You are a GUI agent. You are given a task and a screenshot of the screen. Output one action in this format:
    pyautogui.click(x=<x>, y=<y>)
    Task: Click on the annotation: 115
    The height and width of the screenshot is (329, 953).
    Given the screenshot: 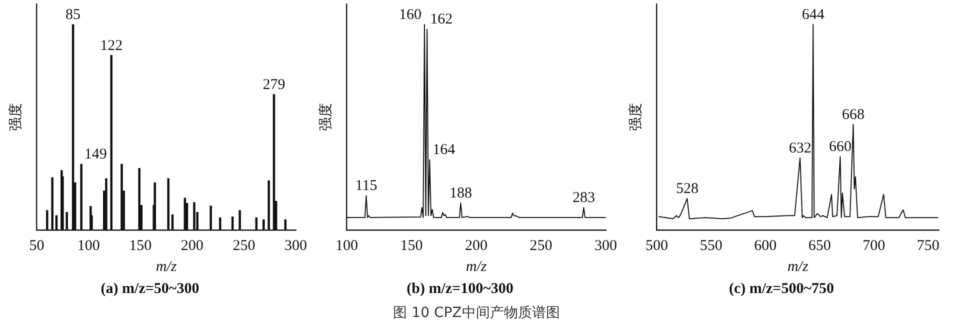 What is the action you would take?
    pyautogui.click(x=366, y=186)
    